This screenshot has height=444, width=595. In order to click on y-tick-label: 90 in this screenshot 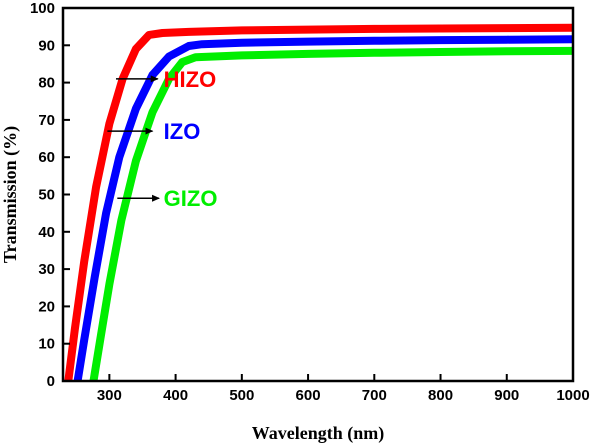, I will do `click(46, 45)`.